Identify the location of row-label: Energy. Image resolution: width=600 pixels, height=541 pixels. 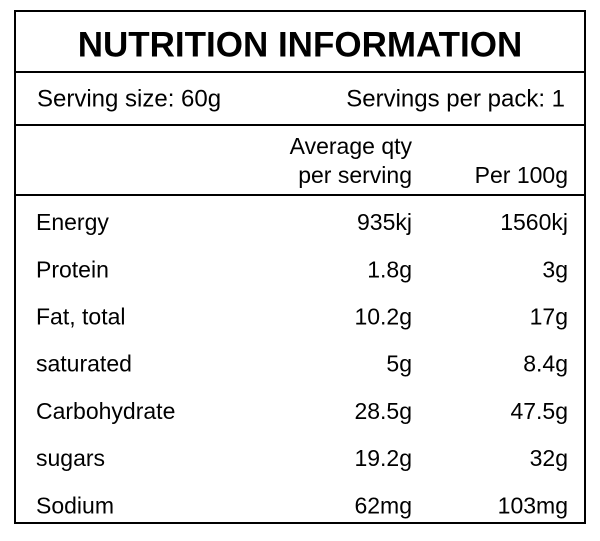
(72, 222).